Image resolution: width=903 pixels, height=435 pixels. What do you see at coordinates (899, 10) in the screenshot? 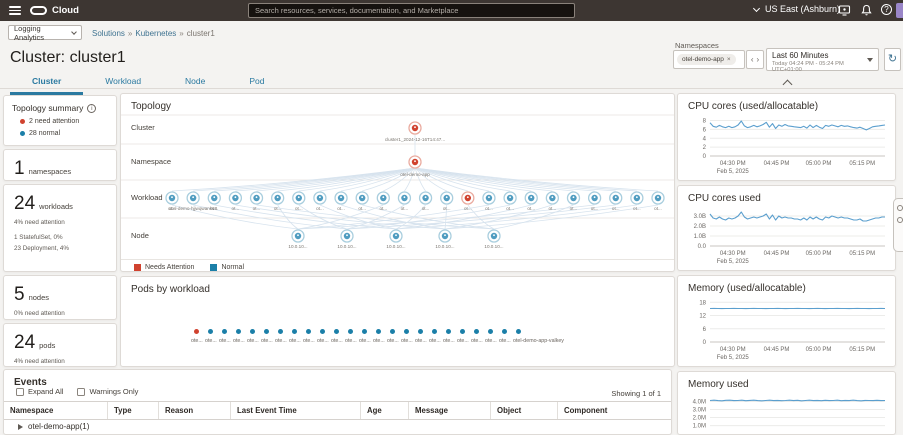
I see `user-avatar` at bounding box center [899, 10].